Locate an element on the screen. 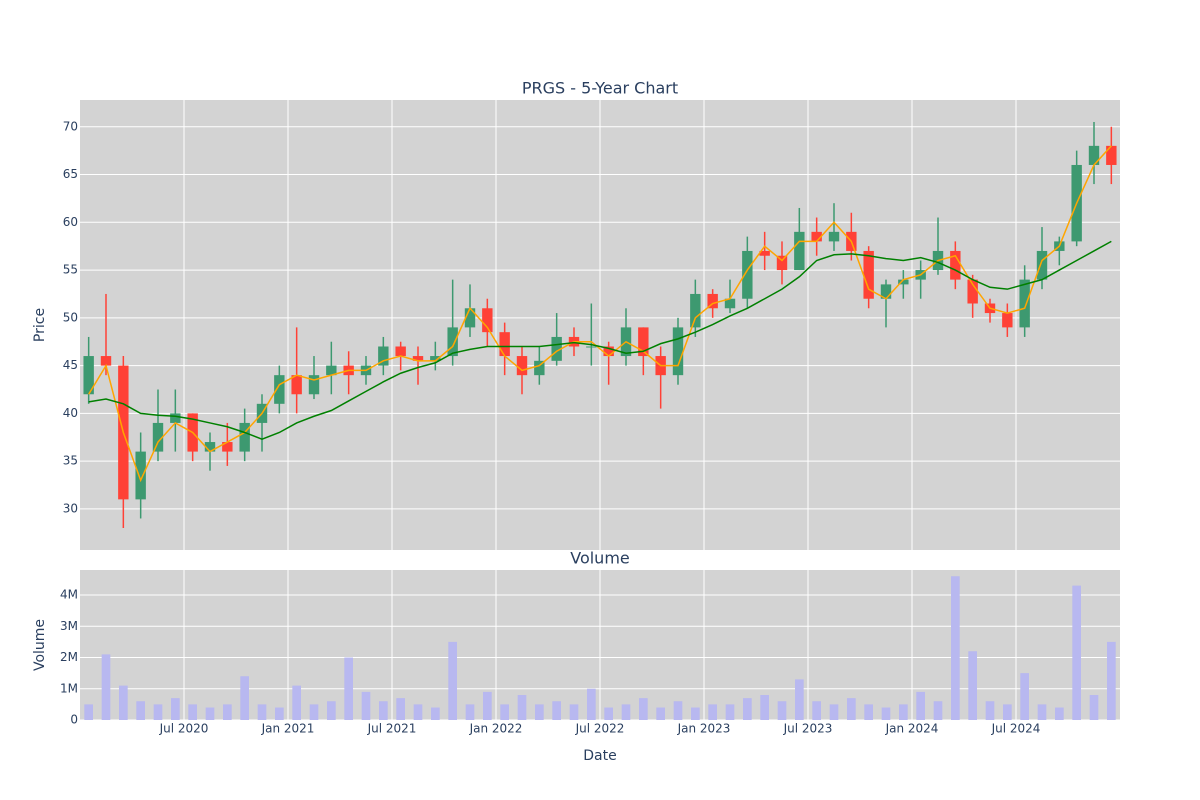 The width and height of the screenshot is (1200, 800). x-tick-label: Jan 2022 is located at coordinates (496, 729).